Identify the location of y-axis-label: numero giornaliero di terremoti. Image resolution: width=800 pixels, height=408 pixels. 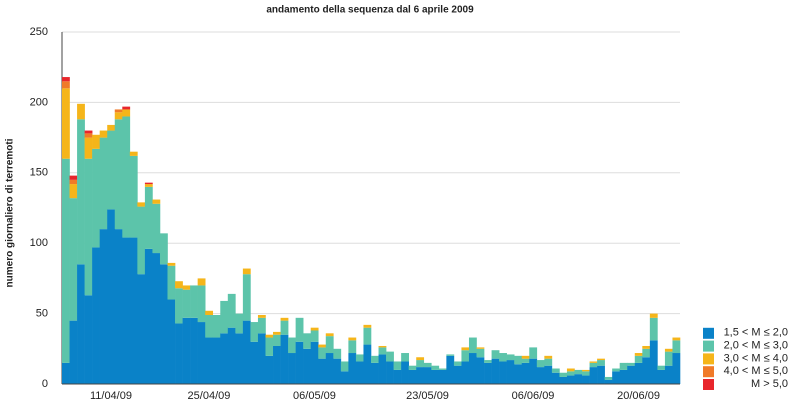
(10, 212).